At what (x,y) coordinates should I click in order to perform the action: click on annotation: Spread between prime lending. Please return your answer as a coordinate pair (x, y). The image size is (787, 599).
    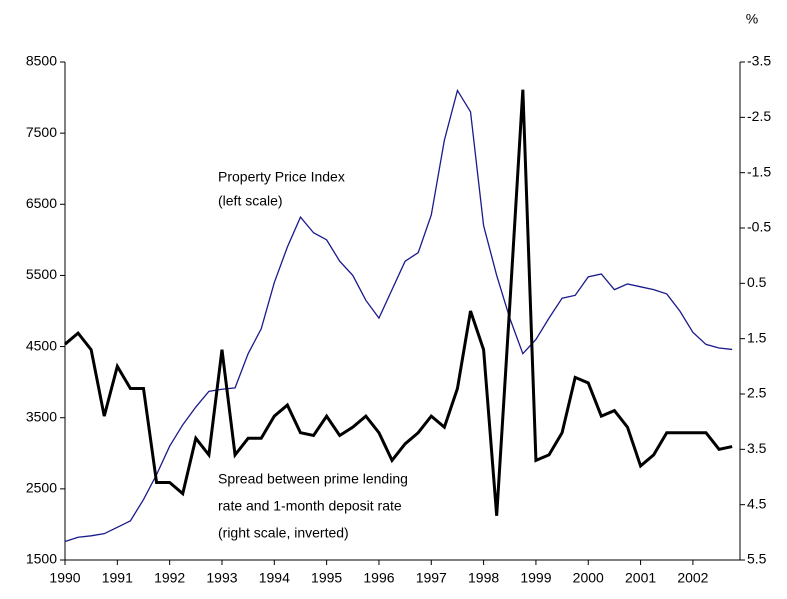
    Looking at the image, I should click on (313, 479).